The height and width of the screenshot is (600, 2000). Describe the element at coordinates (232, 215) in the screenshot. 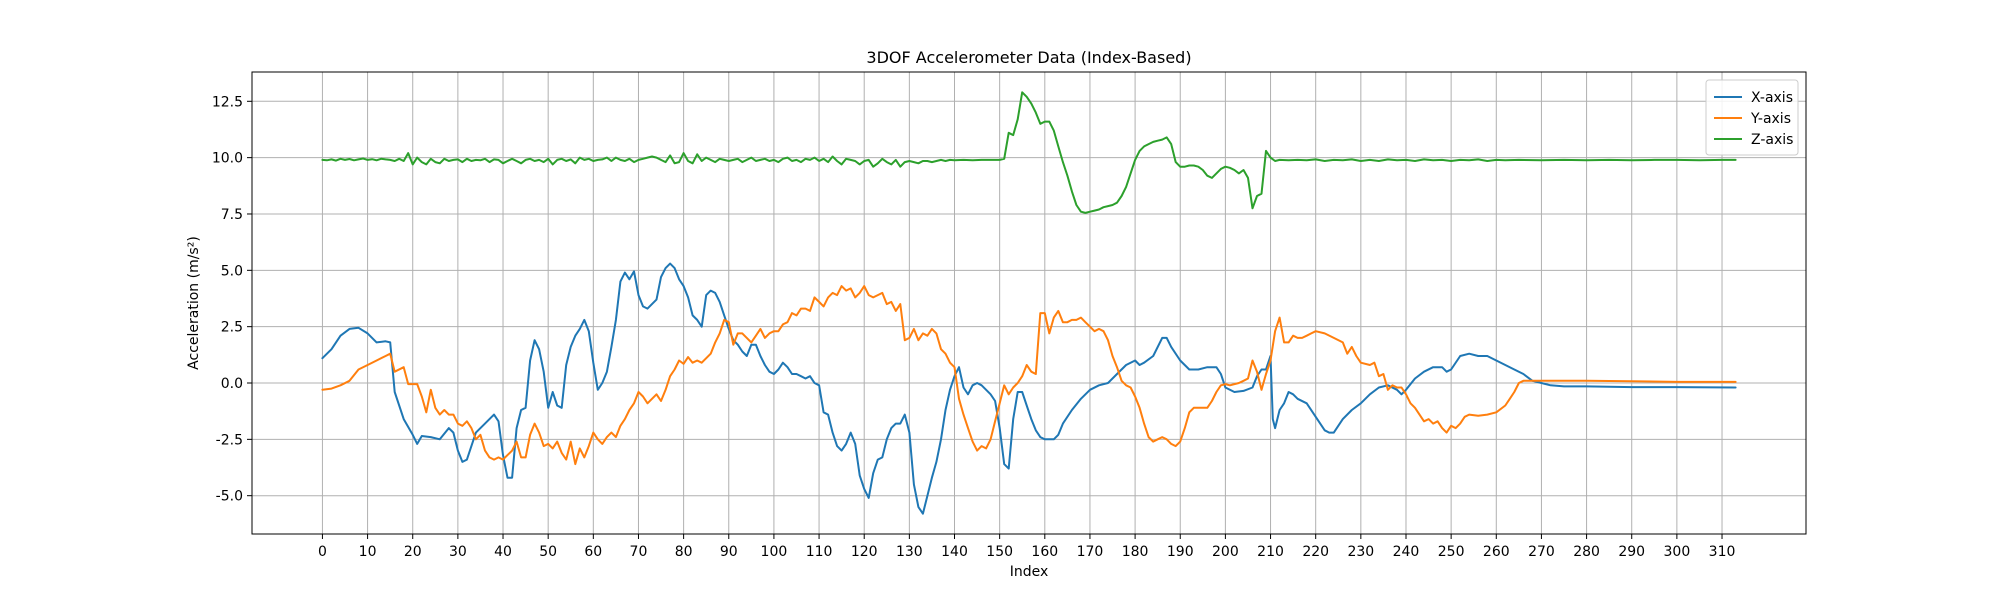

I see `y-tick-label: 7.5` at that location.